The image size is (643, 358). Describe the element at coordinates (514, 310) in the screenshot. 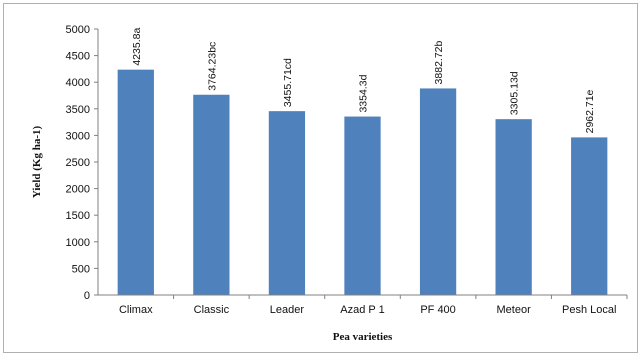

I see `x-category-label: Meteor` at that location.